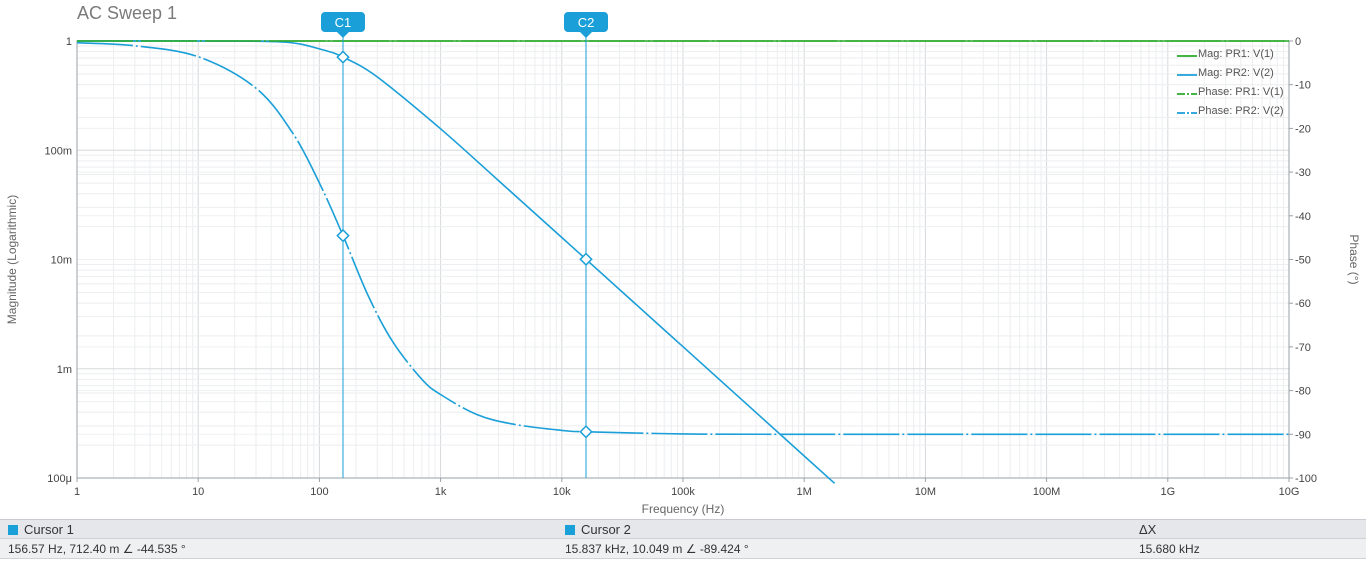  Describe the element at coordinates (570, 530) in the screenshot. I see `cursor2-swatch-icon` at that location.